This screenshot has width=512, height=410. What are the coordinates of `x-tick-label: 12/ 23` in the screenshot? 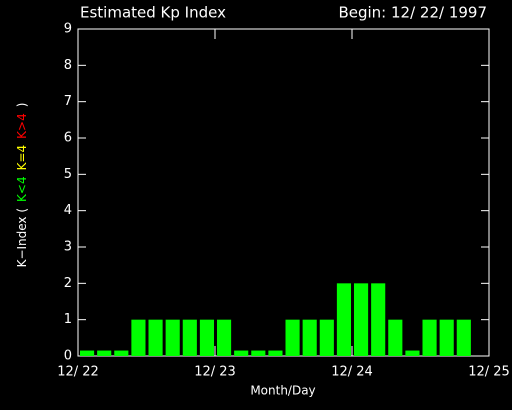 It's located at (215, 372).